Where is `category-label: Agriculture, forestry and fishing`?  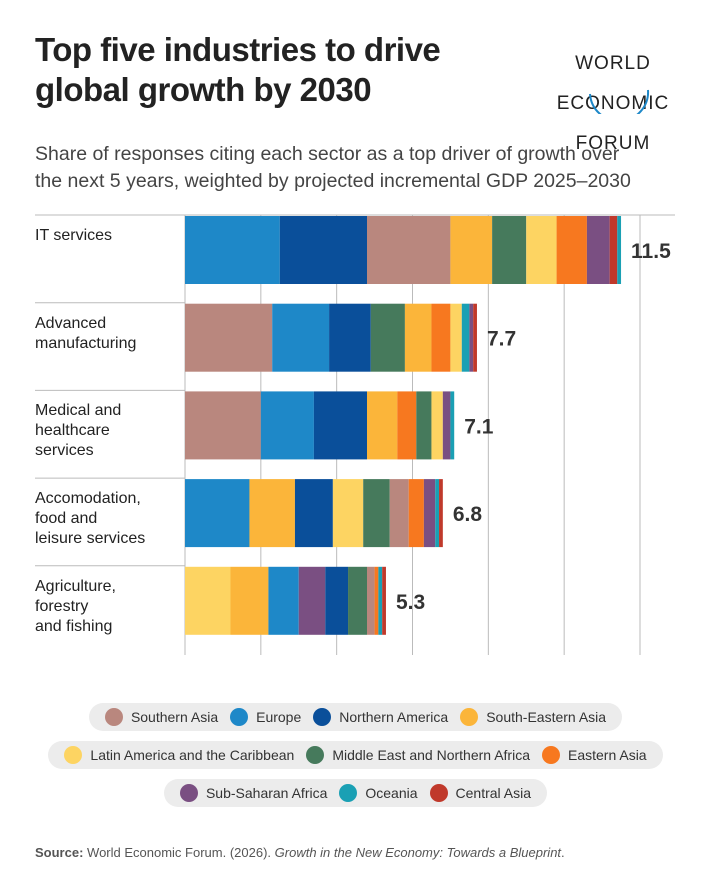
category-label: Agriculture, forestry and fishing is located at coordinates (75, 606).